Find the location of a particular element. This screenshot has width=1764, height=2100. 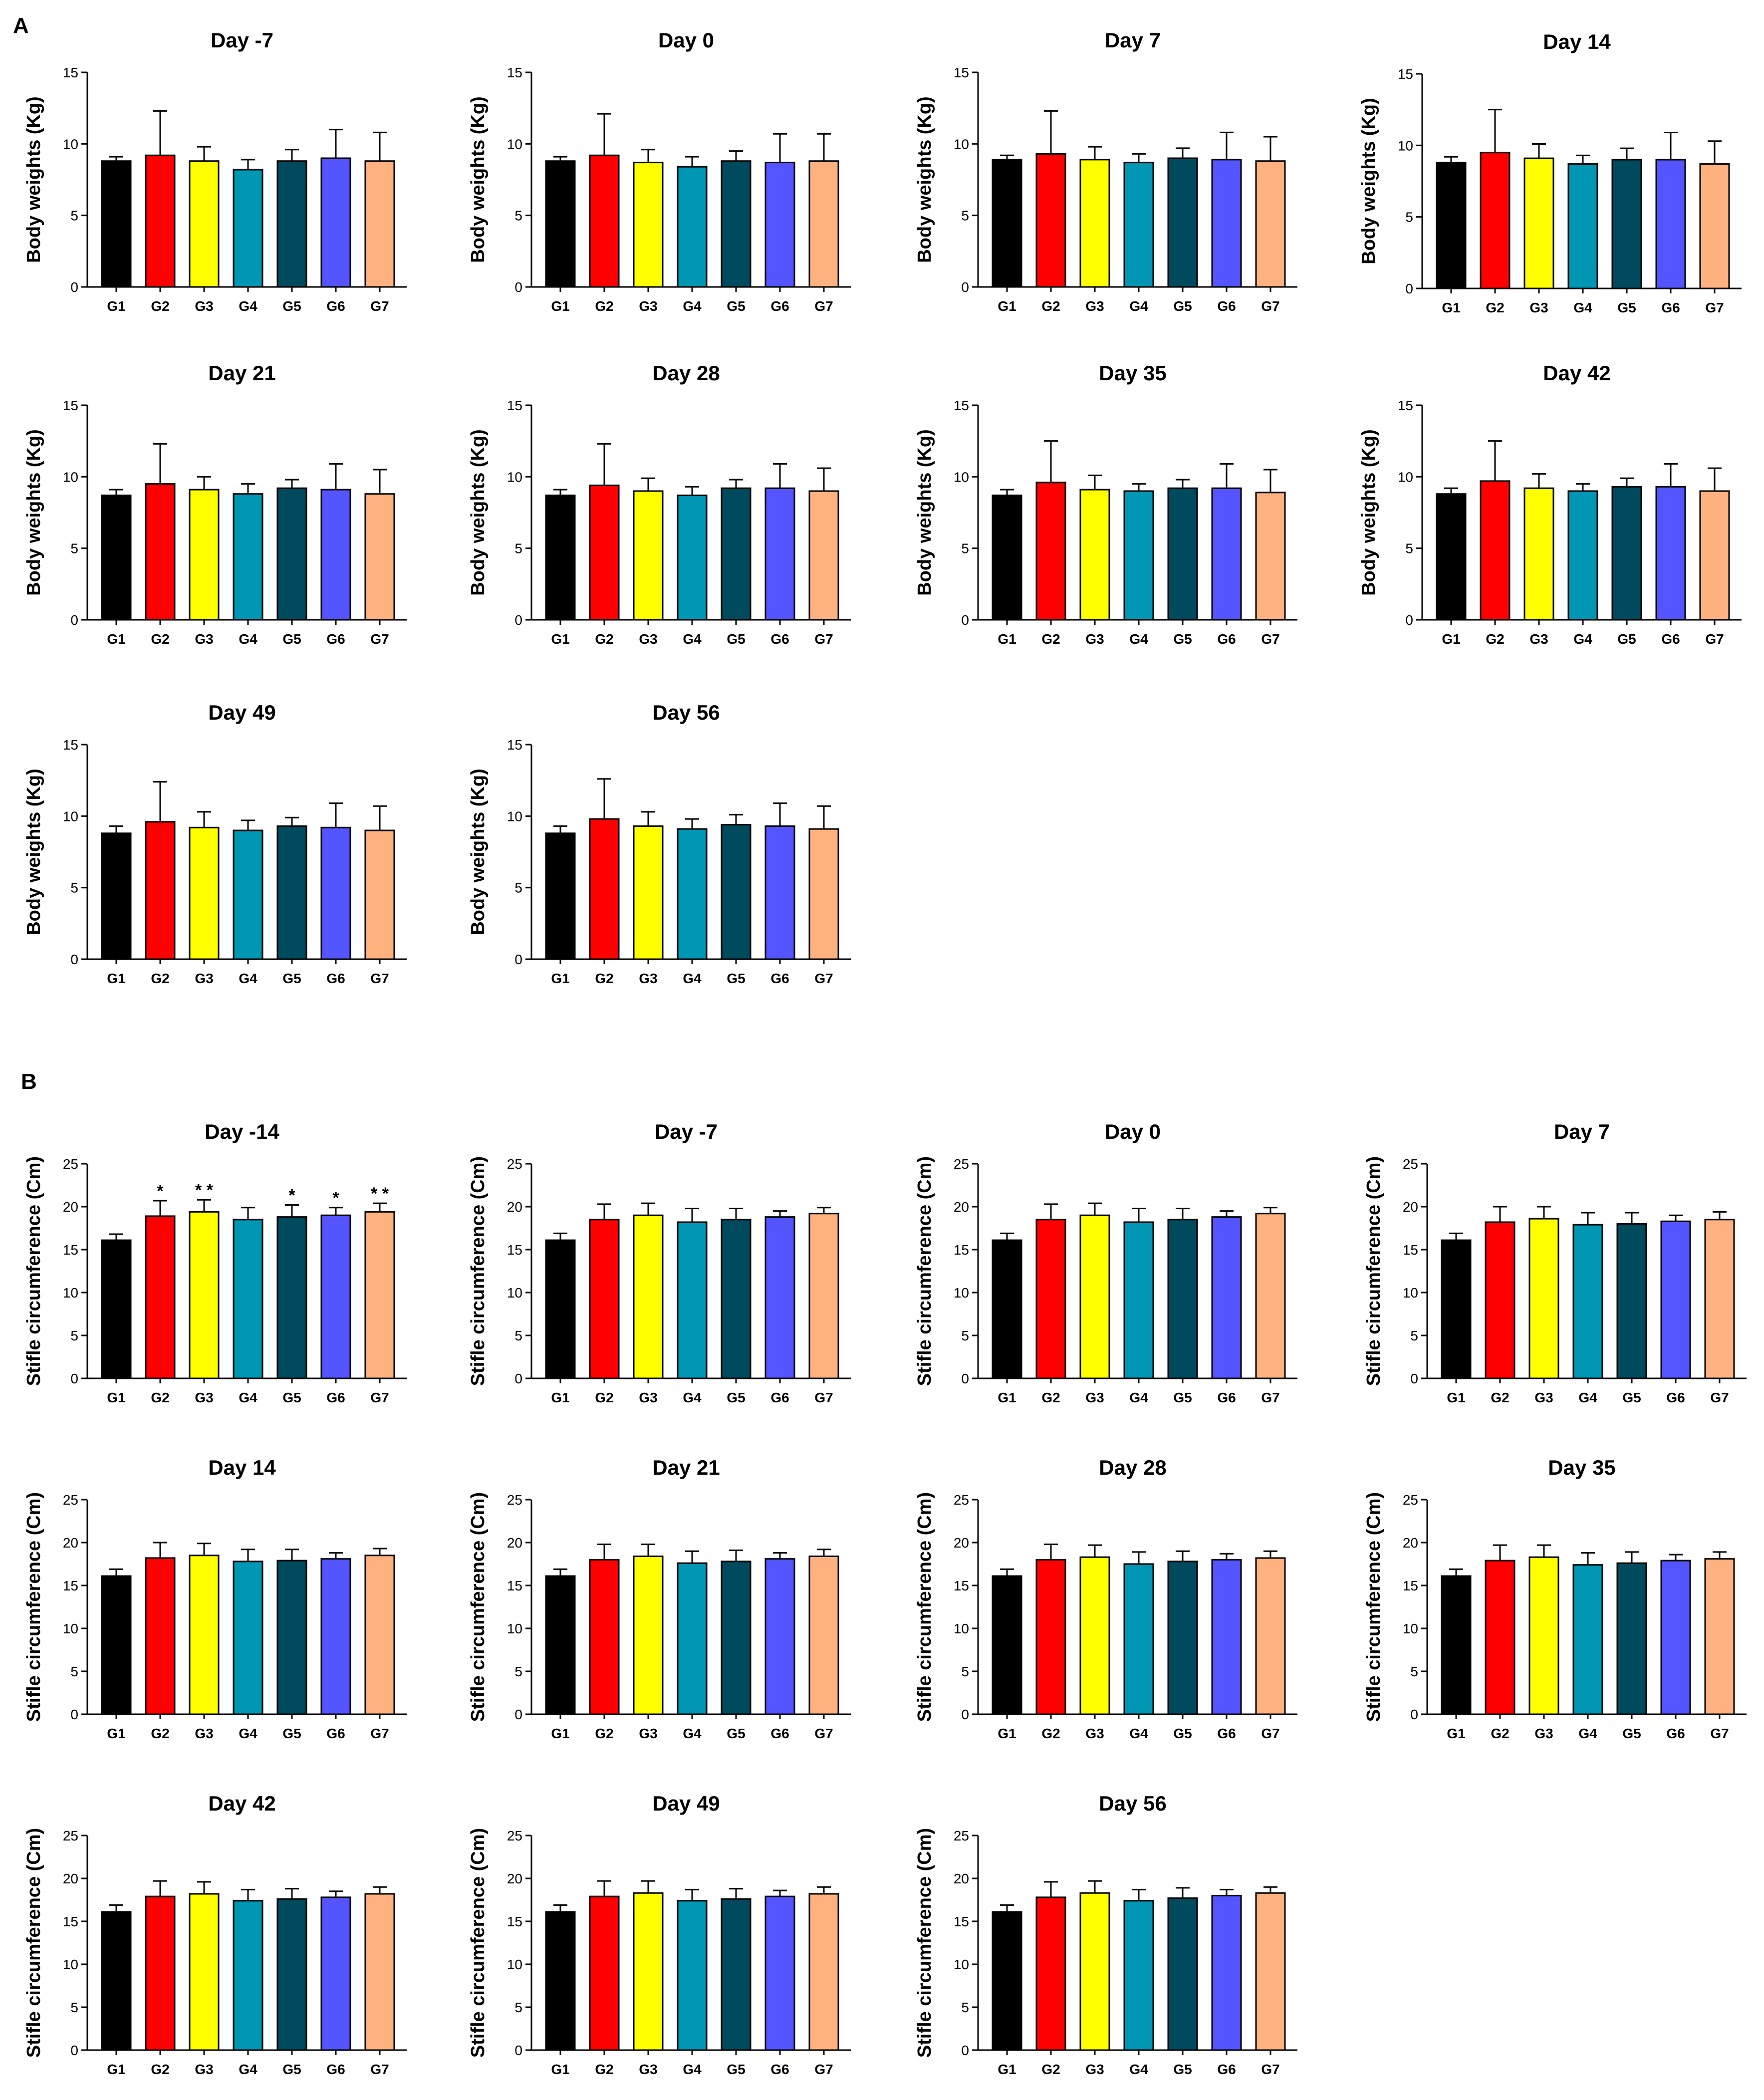

chart-title: Day 21 is located at coordinates (686, 1467).